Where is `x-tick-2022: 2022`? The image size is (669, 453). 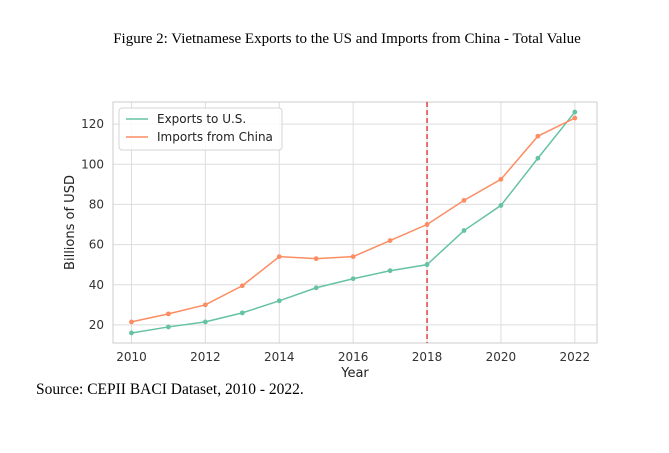 x-tick-2022: 2022 is located at coordinates (575, 357).